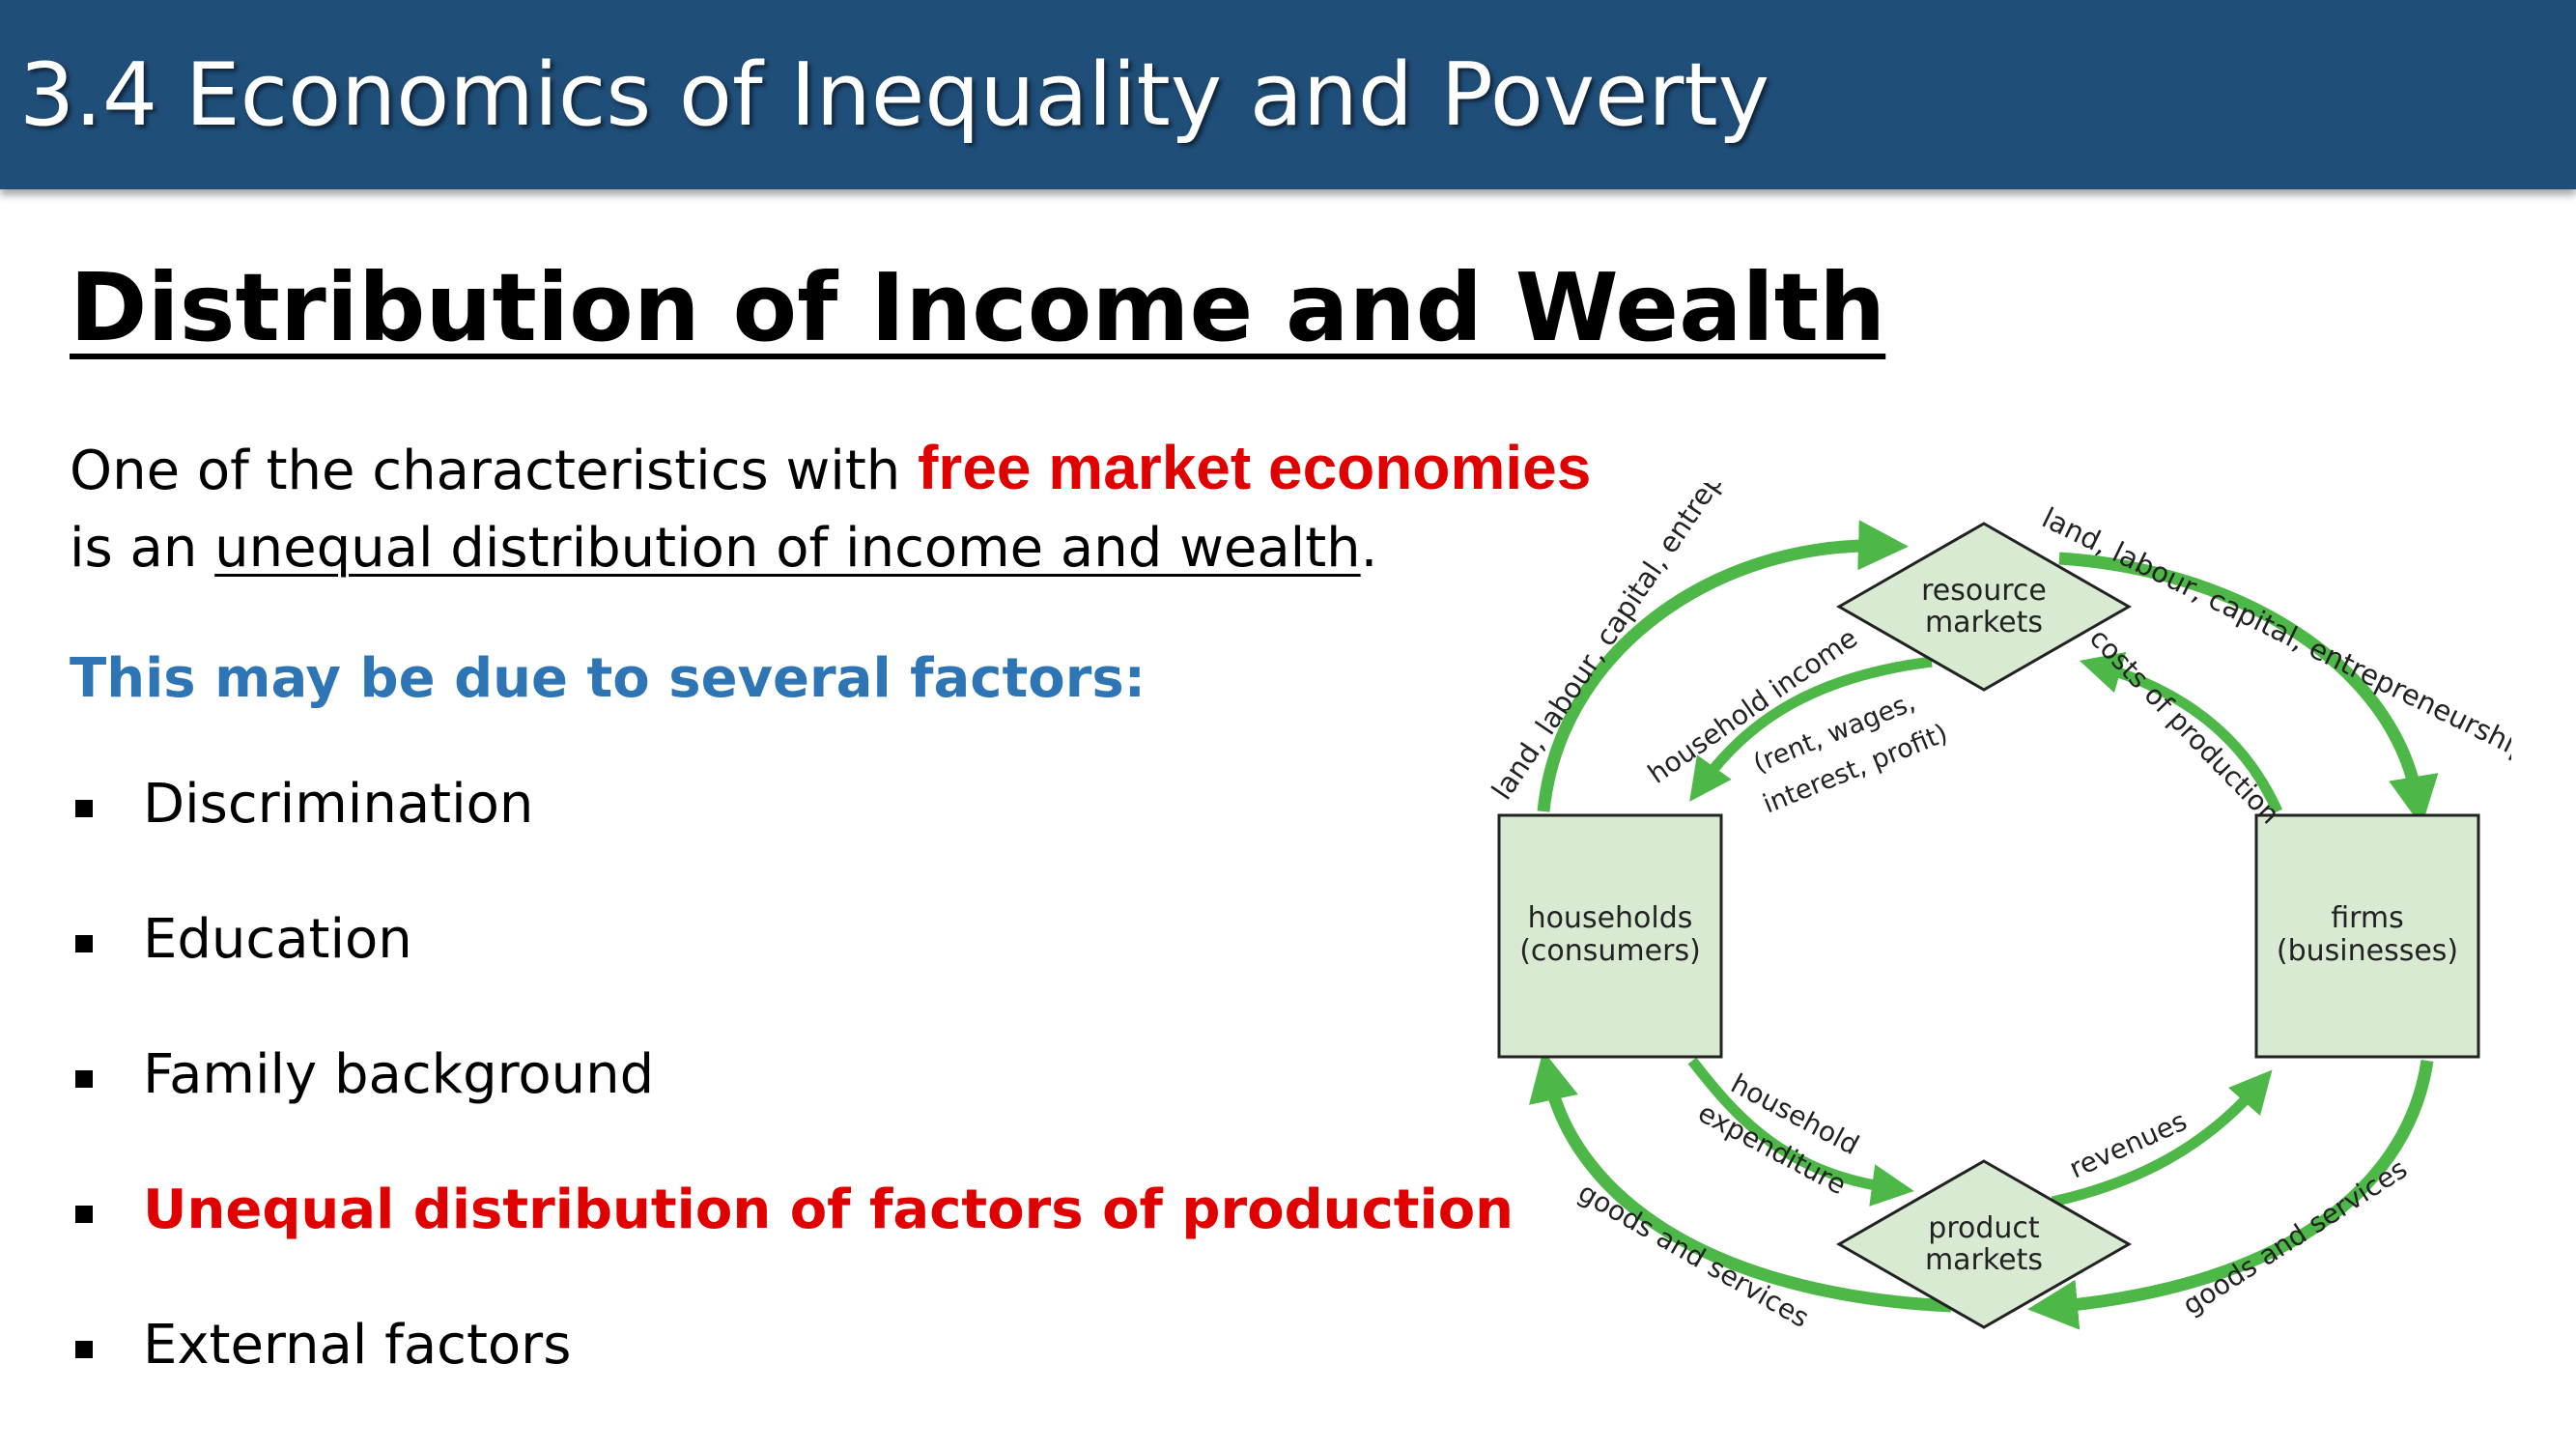 This screenshot has width=2576, height=1449. I want to click on goods-services-right-label: goods and services, so click(2295, 1236).